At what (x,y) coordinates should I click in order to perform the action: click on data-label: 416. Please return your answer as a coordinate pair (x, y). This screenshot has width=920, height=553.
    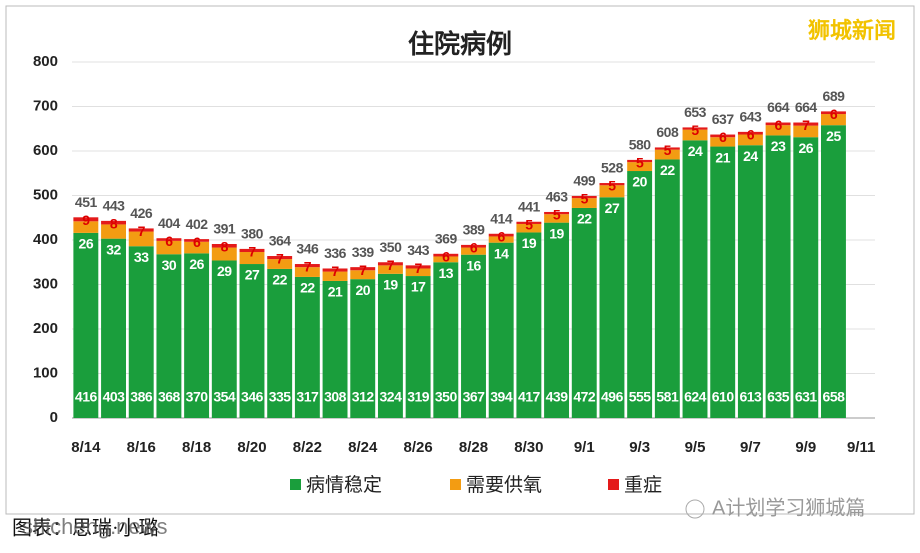
    Looking at the image, I should click on (86, 397).